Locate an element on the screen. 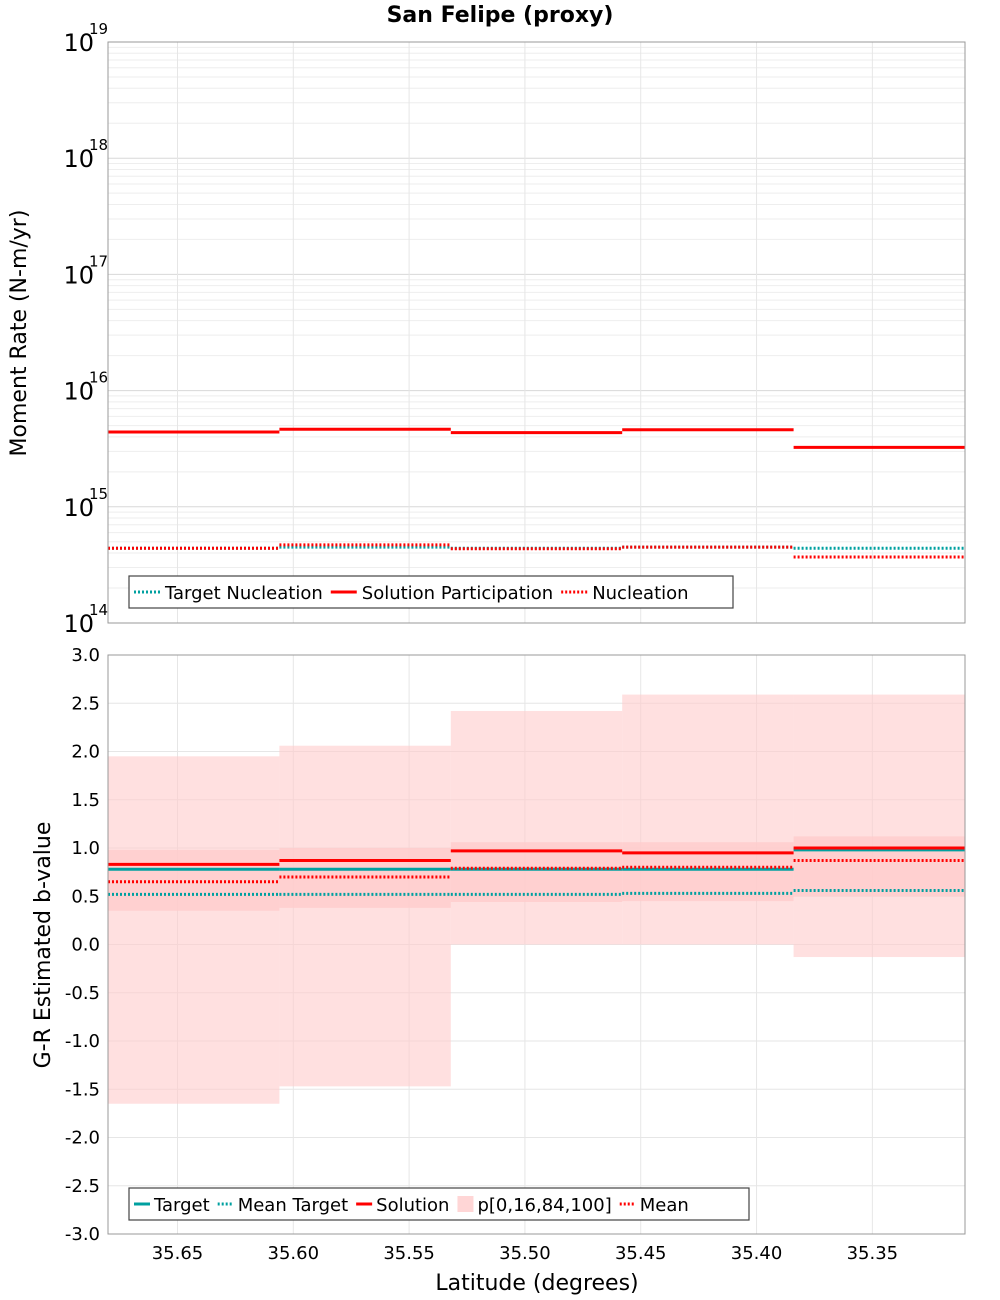 This screenshot has height=1300, width=1000. bottom-y-tick-label: 3.0 is located at coordinates (85, 655).